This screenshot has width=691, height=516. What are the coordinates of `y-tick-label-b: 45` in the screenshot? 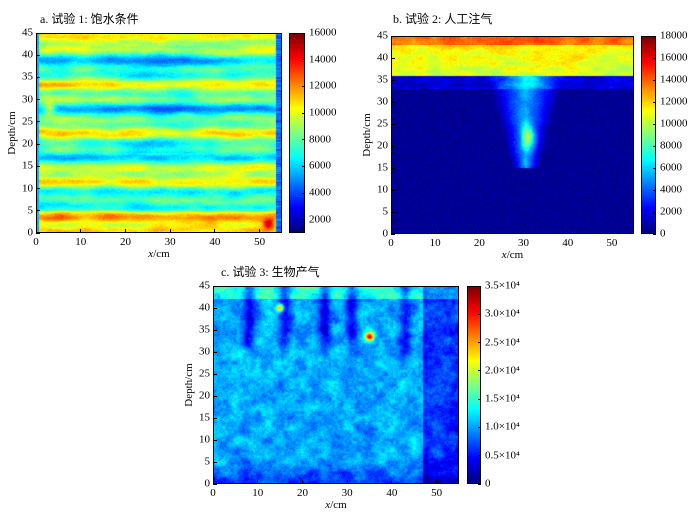 It's located at (382, 35).